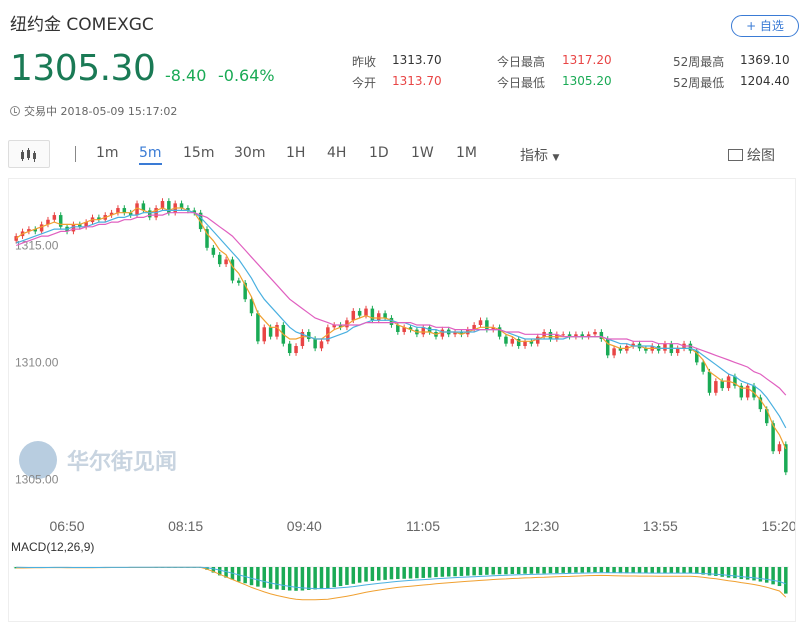 This screenshot has width=804, height=632. Describe the element at coordinates (296, 153) in the screenshot. I see `timeframe-1h: 1H` at that location.